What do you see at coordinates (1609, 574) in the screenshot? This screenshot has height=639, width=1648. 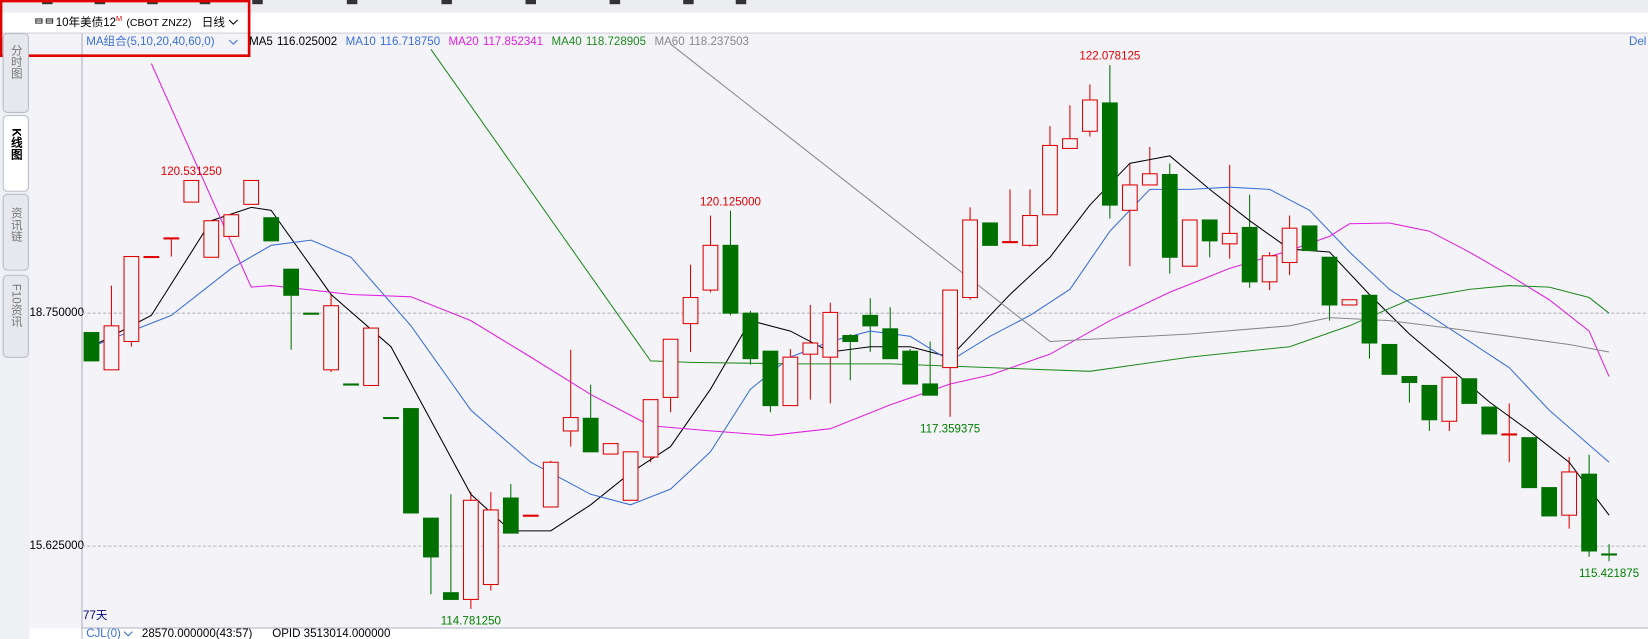 I see `low-label: 115.421875` at bounding box center [1609, 574].